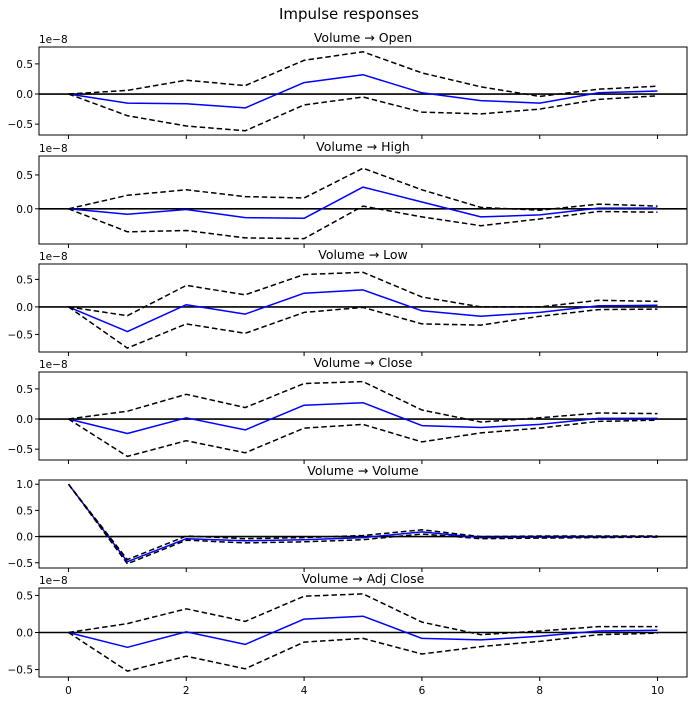 The height and width of the screenshot is (701, 697). I want to click on x-tick-label: 0, so click(68, 691).